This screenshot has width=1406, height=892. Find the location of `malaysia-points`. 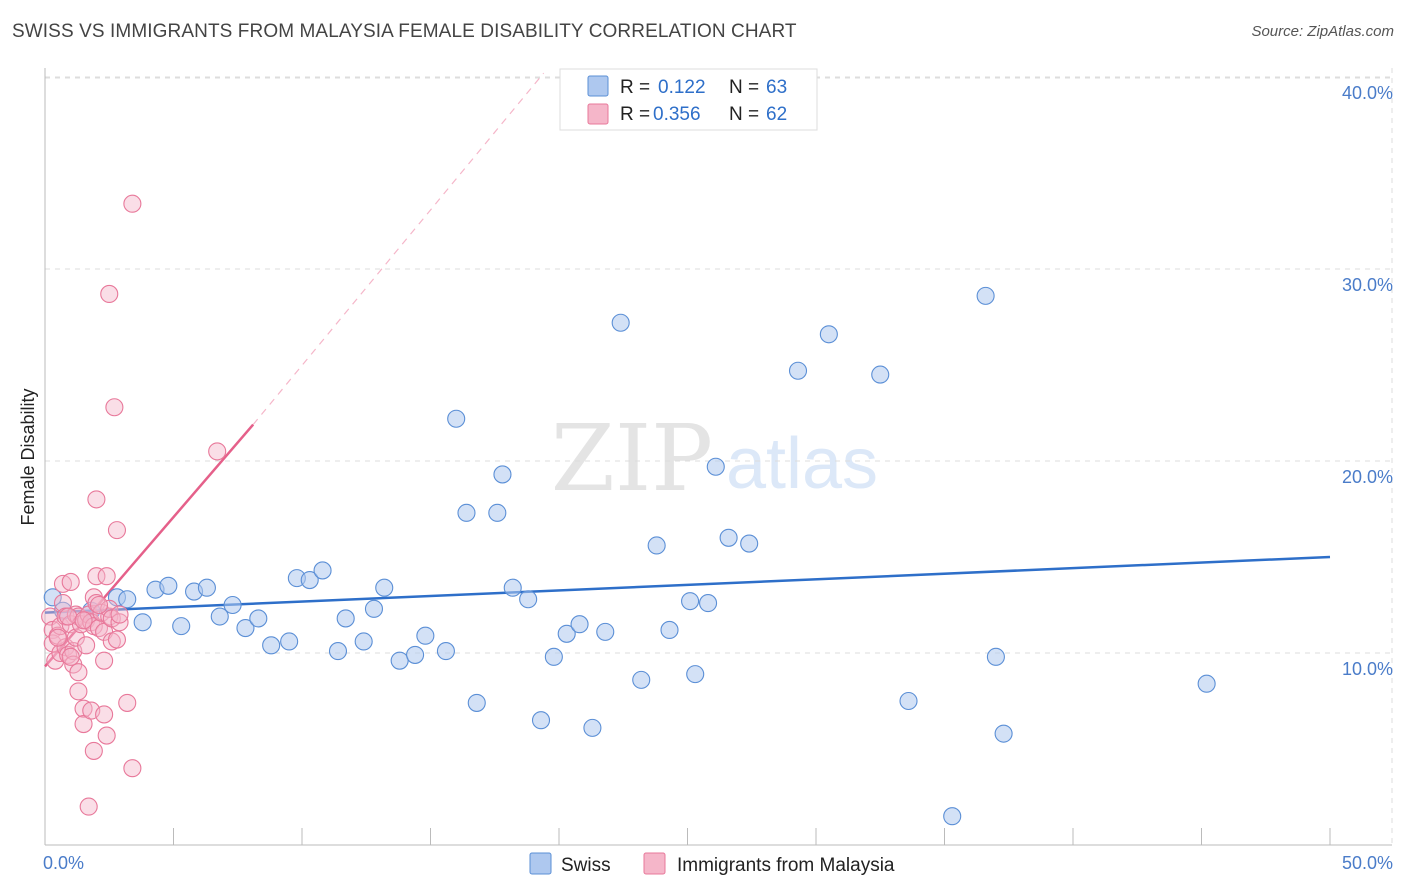

malaysia-points is located at coordinates (134, 505).